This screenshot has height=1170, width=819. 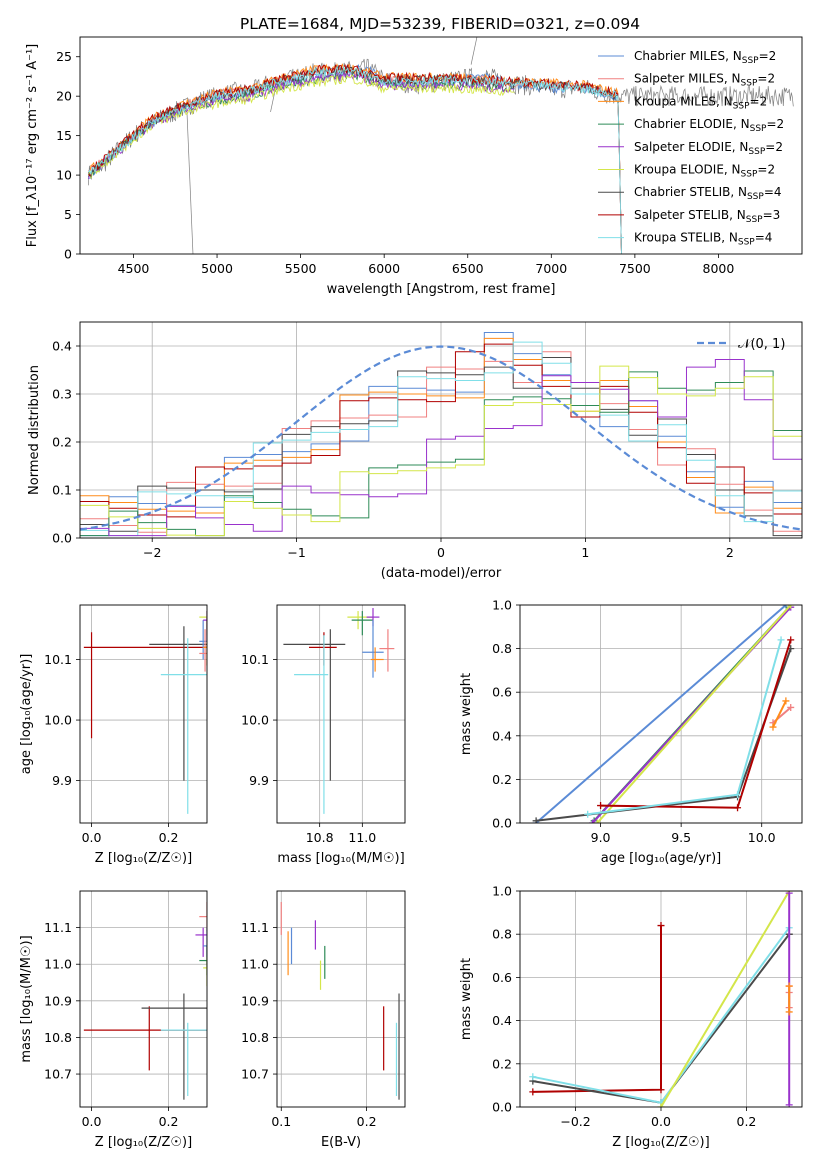 I want to click on legend-entry: Kroupa STELIB, NSSP=4, so click(x=703, y=239).